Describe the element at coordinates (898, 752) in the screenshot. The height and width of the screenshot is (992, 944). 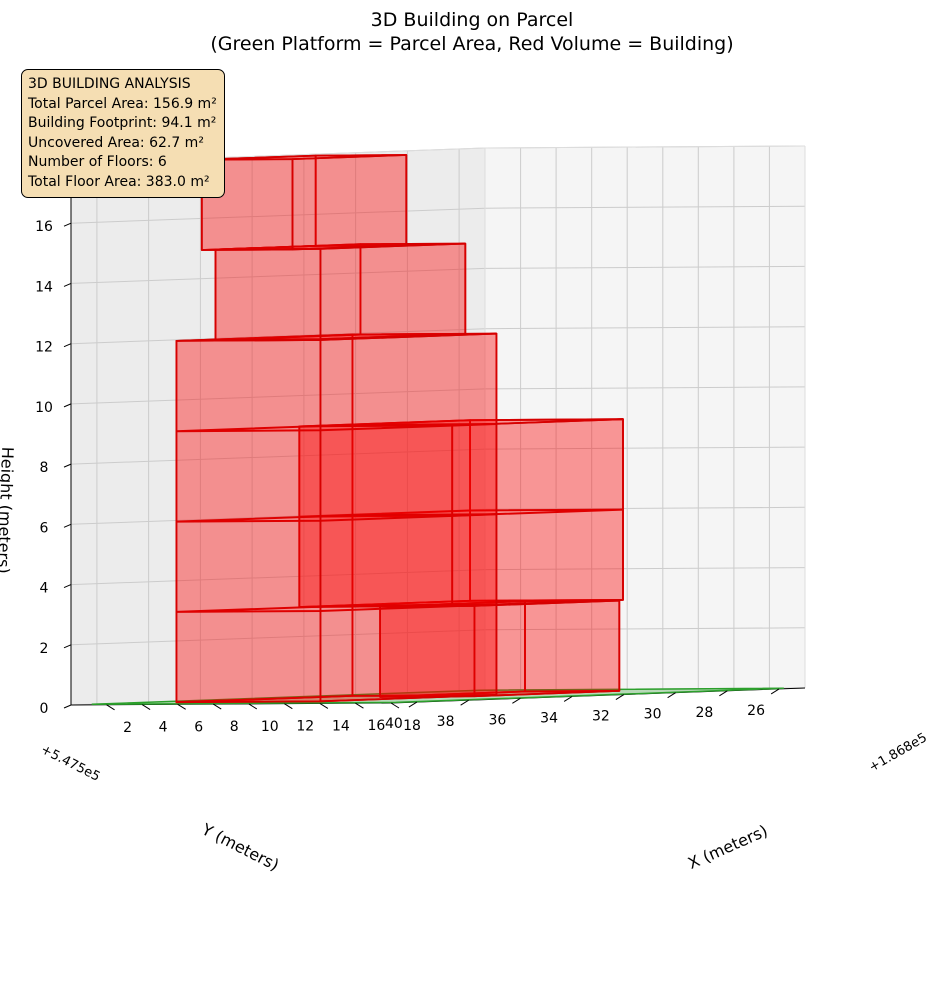
I see `x-offset-label: +1.868e5` at that location.